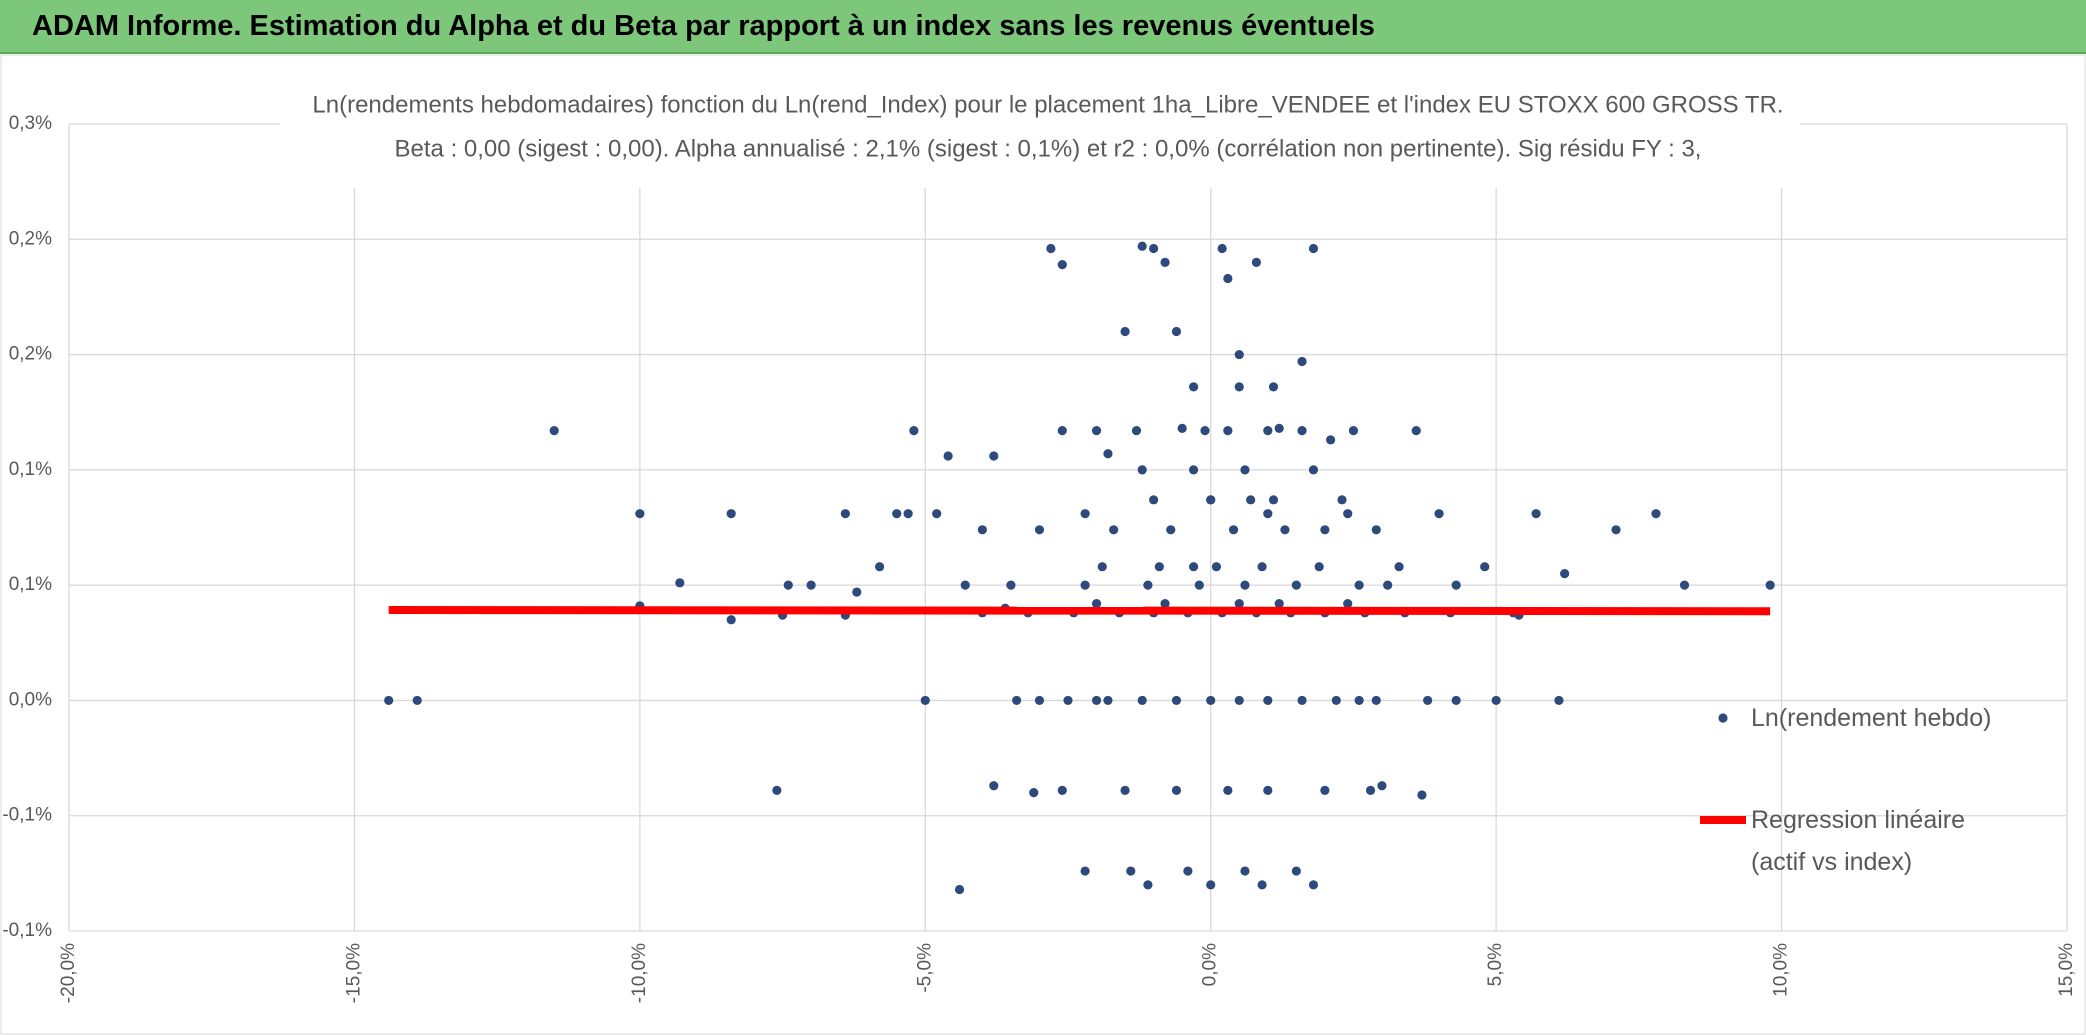 This screenshot has width=2086, height=1035. What do you see at coordinates (924, 968) in the screenshot?
I see `x-tick-label: -5,0%` at bounding box center [924, 968].